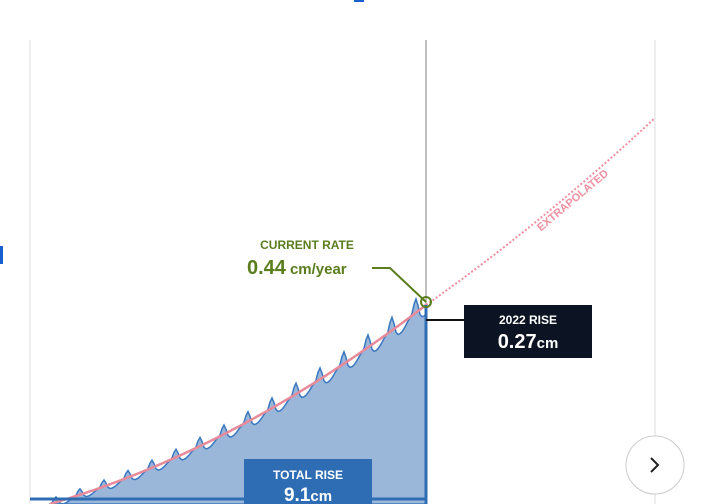 This screenshot has width=706, height=504. I want to click on rate-label: CURRENT RATE, so click(307, 245).